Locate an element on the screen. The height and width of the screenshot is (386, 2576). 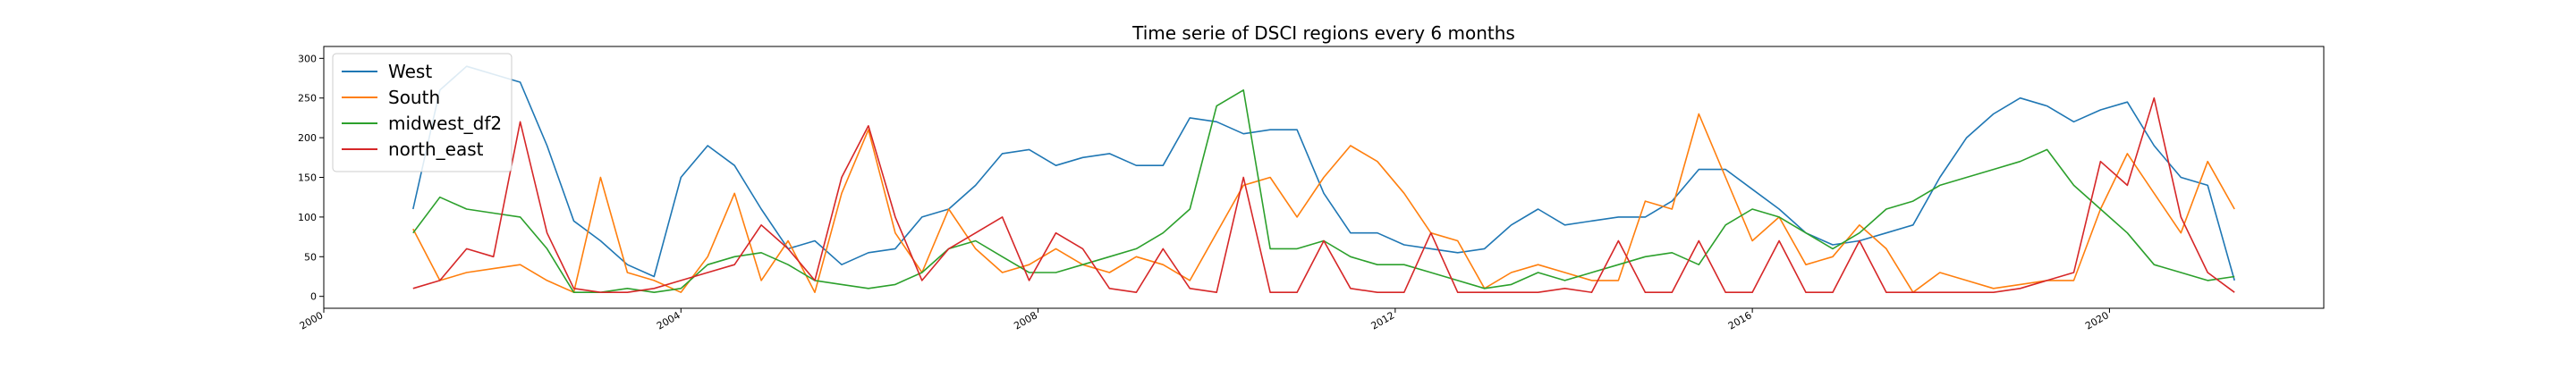
y-tick-label: 50 is located at coordinates (310, 257).